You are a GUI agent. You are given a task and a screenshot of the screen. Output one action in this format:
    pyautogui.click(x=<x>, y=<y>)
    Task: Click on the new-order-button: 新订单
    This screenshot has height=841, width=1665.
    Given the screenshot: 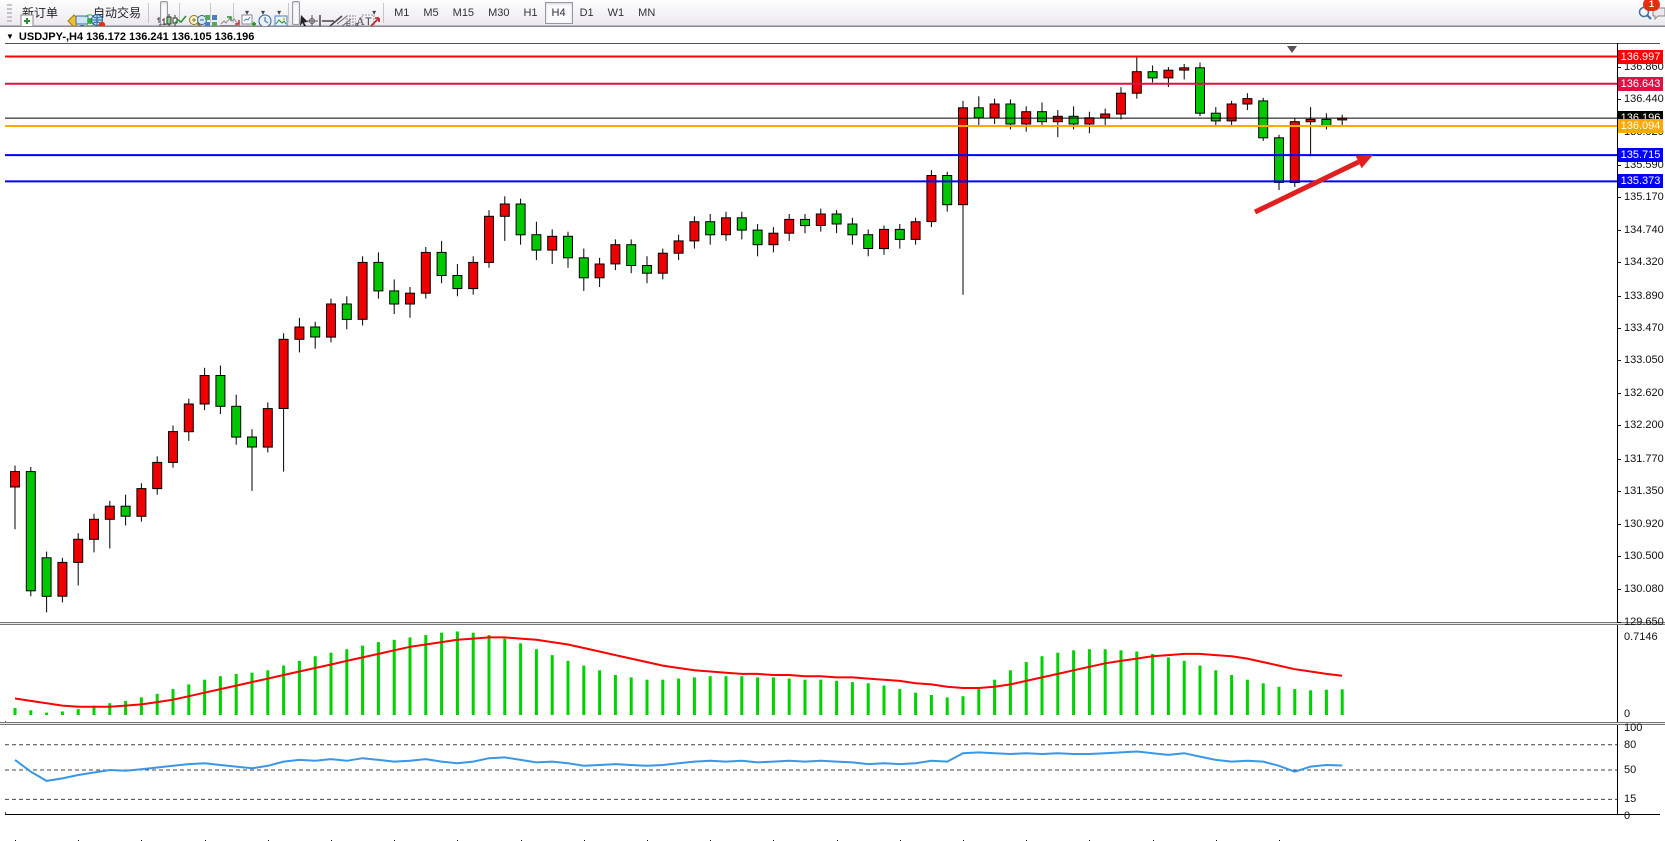 What is the action you would take?
    pyautogui.click(x=38, y=14)
    